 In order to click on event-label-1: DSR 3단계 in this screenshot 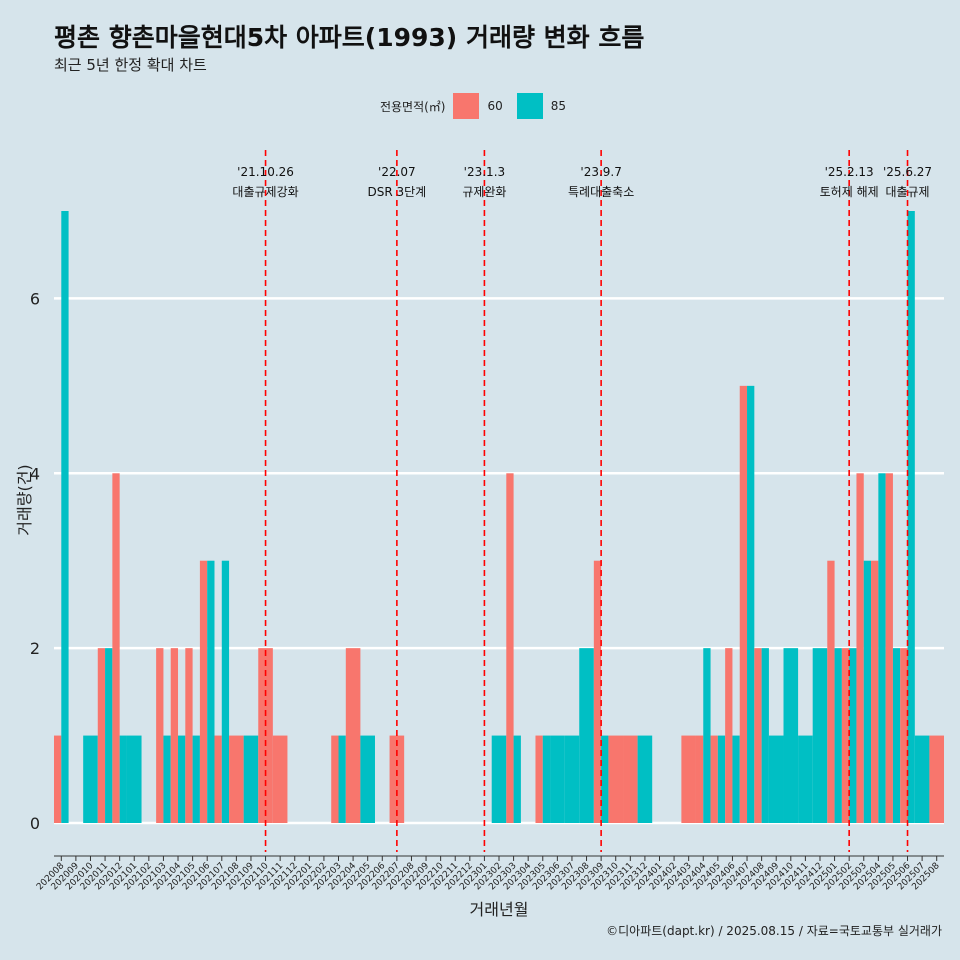, I will do `click(397, 192)`.